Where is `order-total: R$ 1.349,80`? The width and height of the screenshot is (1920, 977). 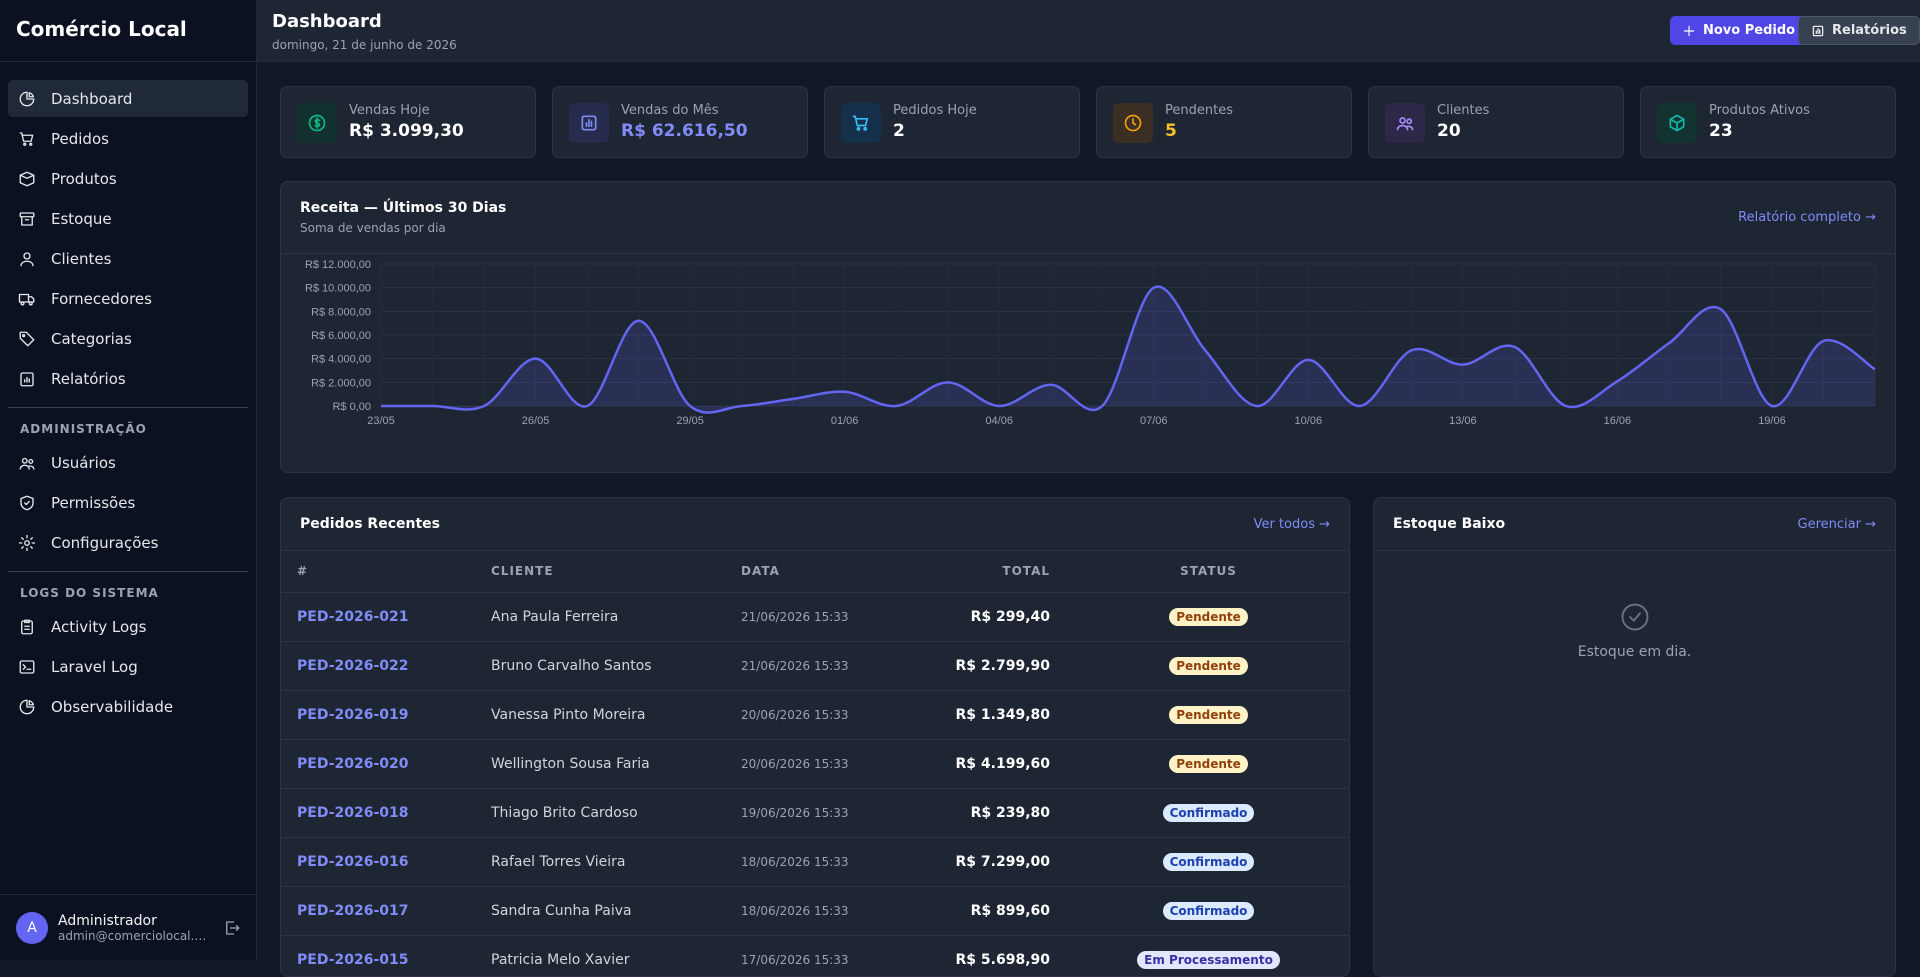 order-total: R$ 1.349,80 is located at coordinates (988, 715).